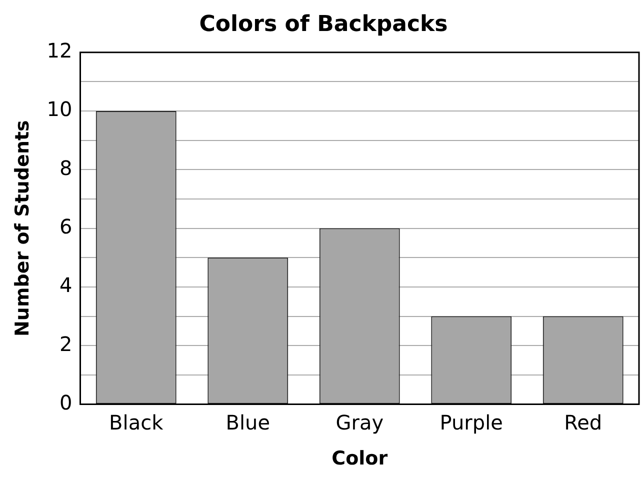  I want to click on y-tick-label: 4, so click(66, 285).